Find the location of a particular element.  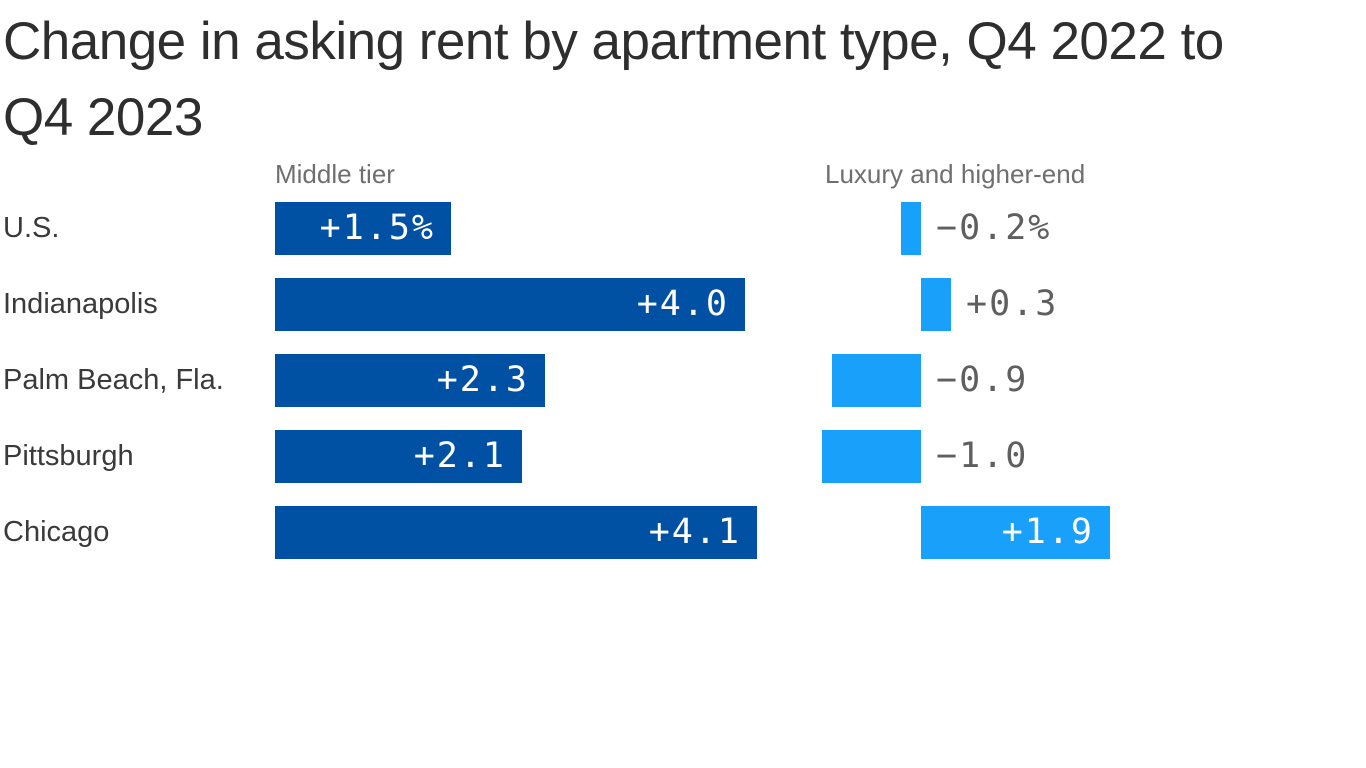

luxury-bar: +1.9 is located at coordinates (1015, 532).